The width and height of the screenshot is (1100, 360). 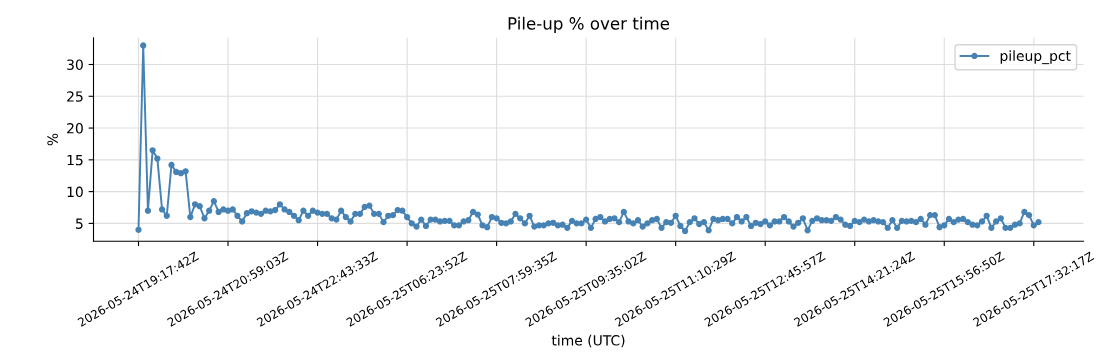 I want to click on y-tick-label: 5, so click(x=79, y=223).